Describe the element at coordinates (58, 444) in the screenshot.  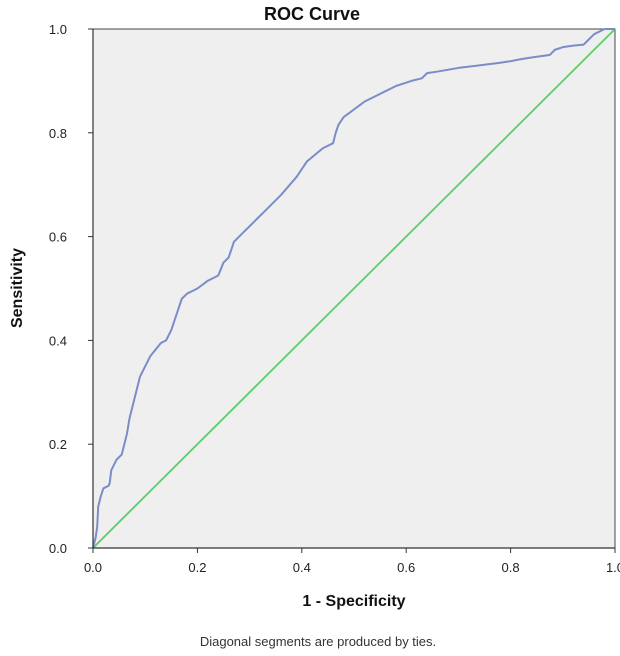
I see `y-tick-label: 0.2` at that location.